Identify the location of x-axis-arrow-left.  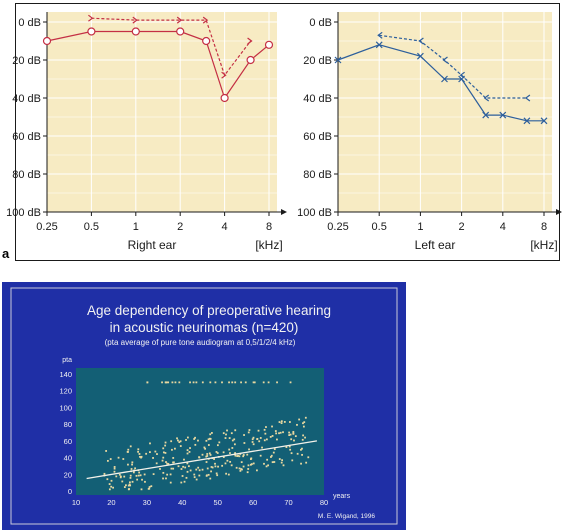
(559, 212).